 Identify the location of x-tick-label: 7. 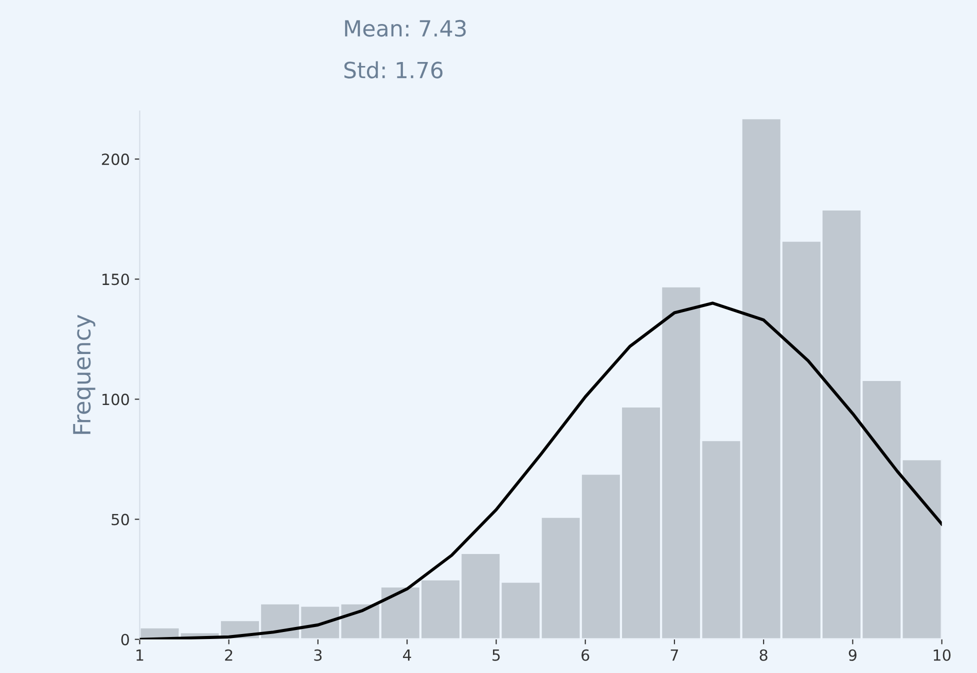
(674, 655).